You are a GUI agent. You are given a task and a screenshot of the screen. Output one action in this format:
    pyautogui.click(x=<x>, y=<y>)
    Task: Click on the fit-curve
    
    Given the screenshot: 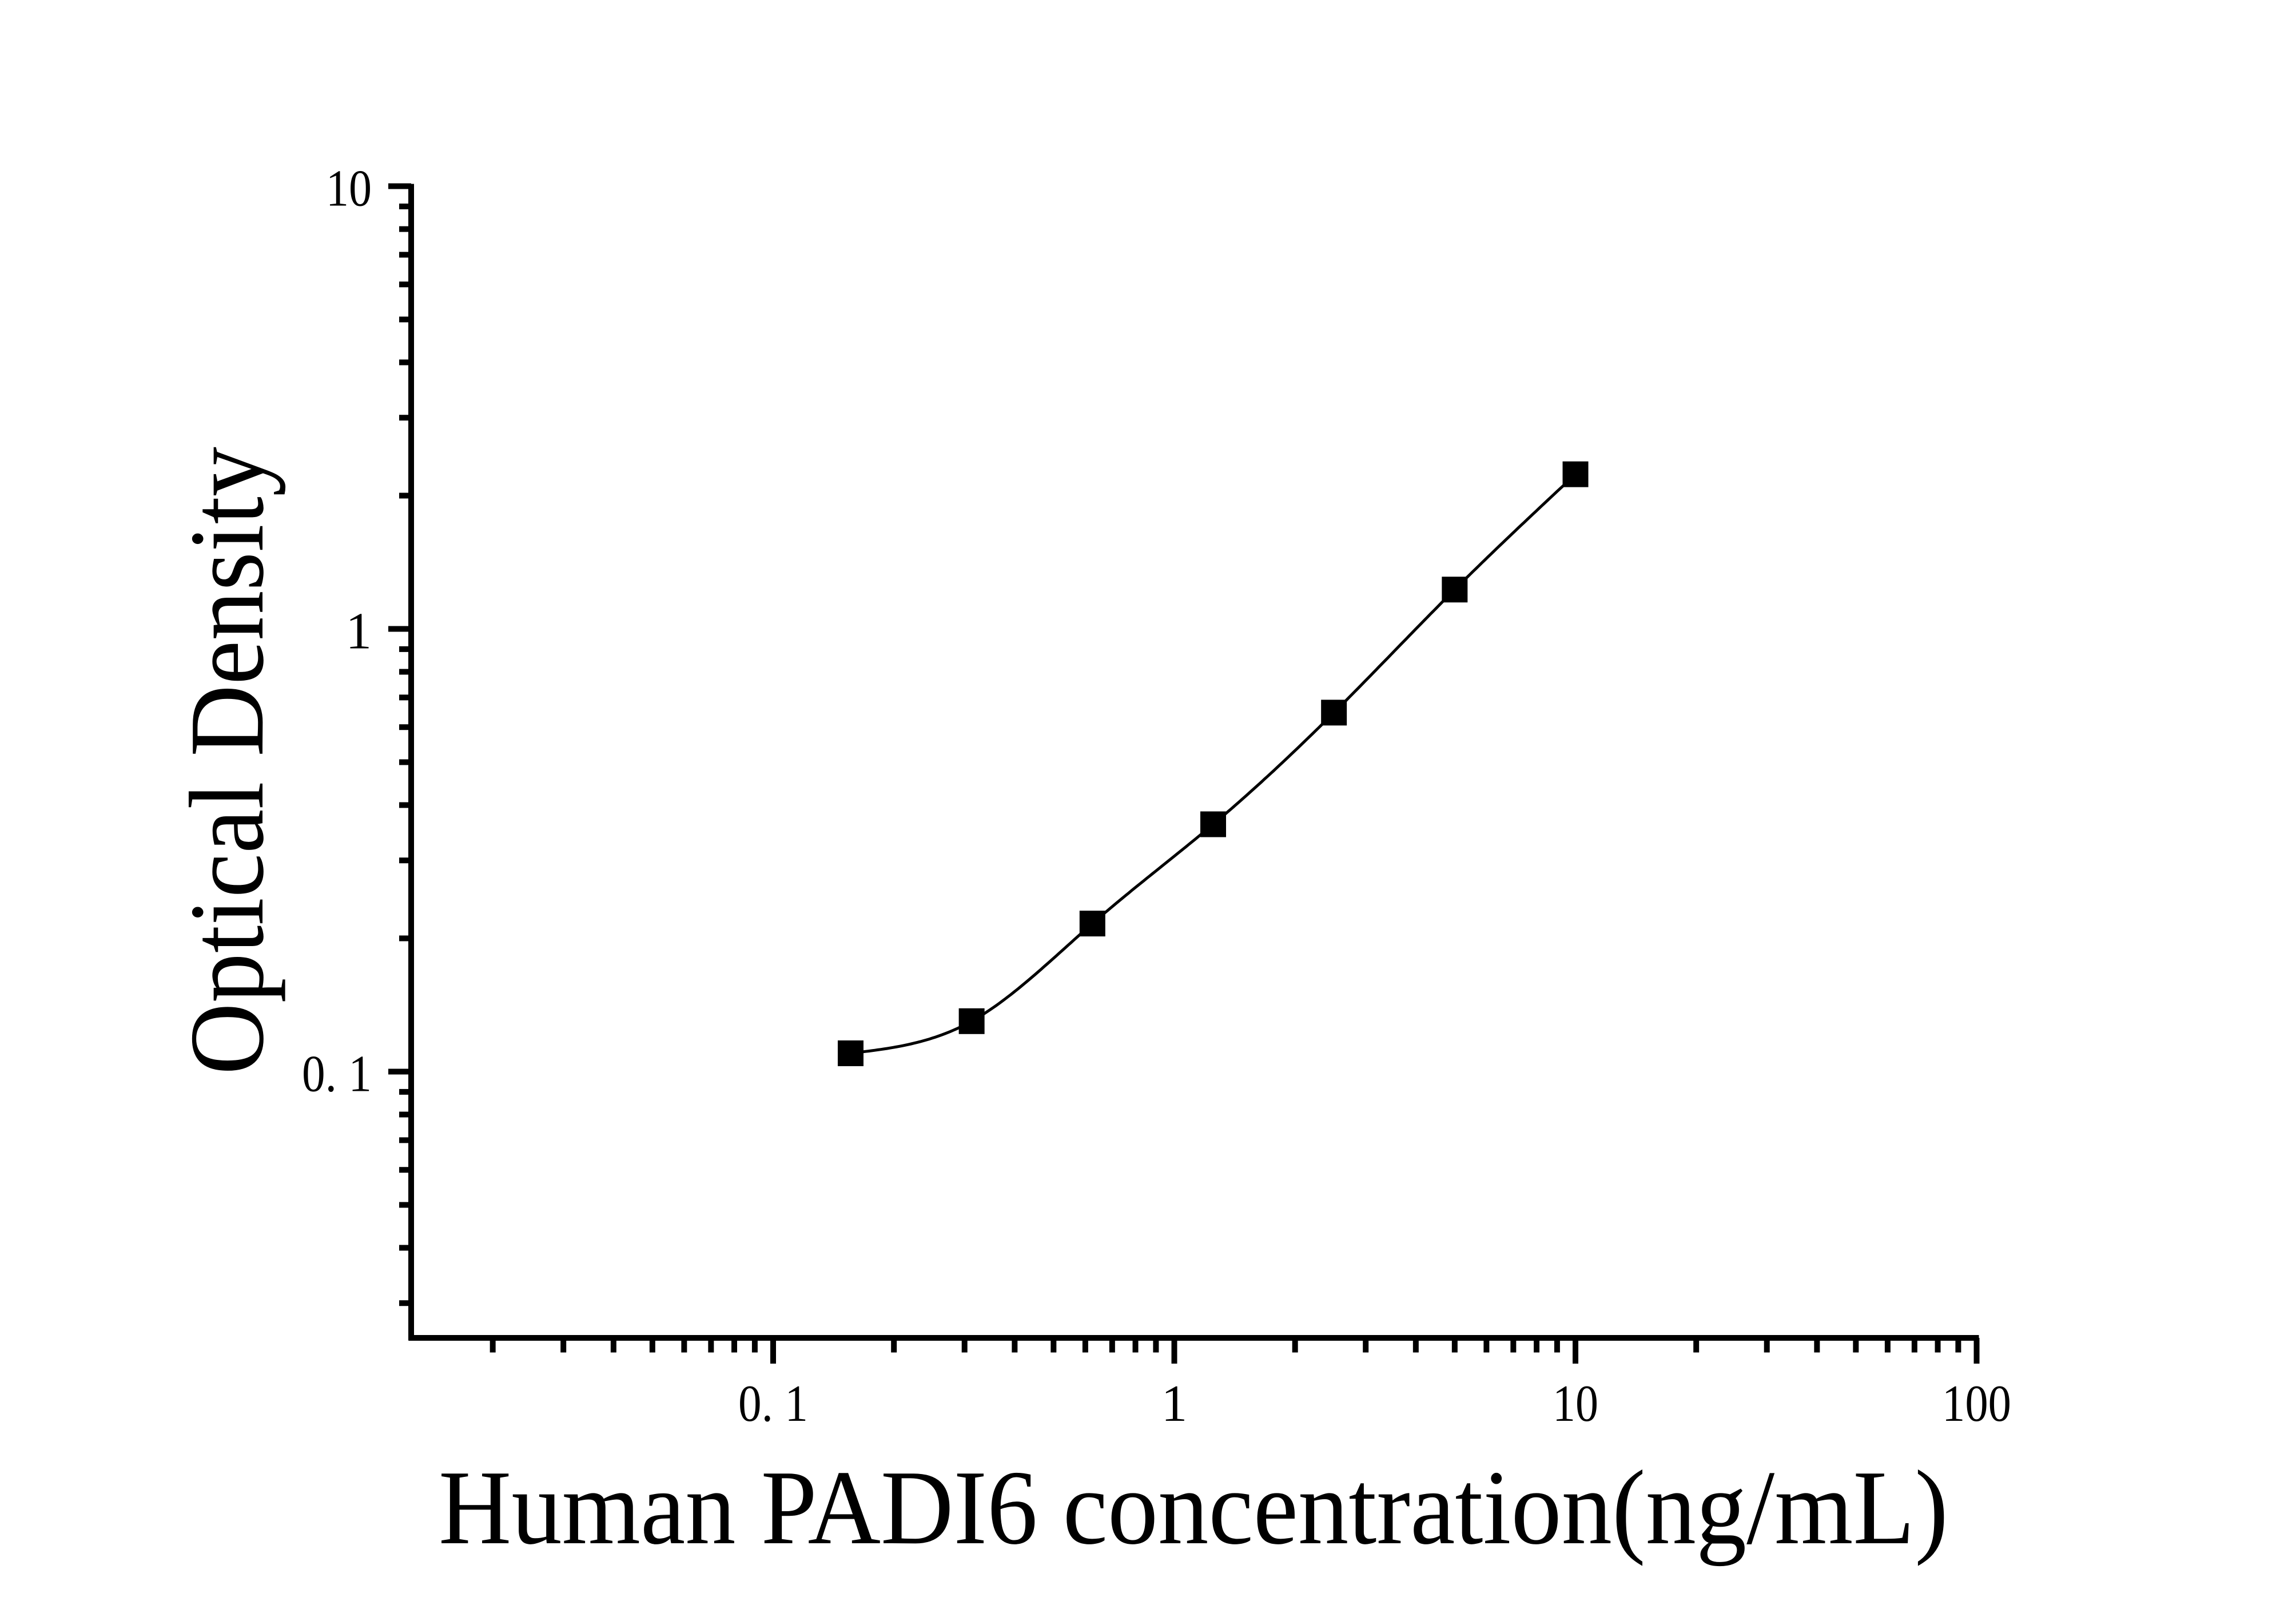 What is the action you would take?
    pyautogui.click(x=1214, y=764)
    